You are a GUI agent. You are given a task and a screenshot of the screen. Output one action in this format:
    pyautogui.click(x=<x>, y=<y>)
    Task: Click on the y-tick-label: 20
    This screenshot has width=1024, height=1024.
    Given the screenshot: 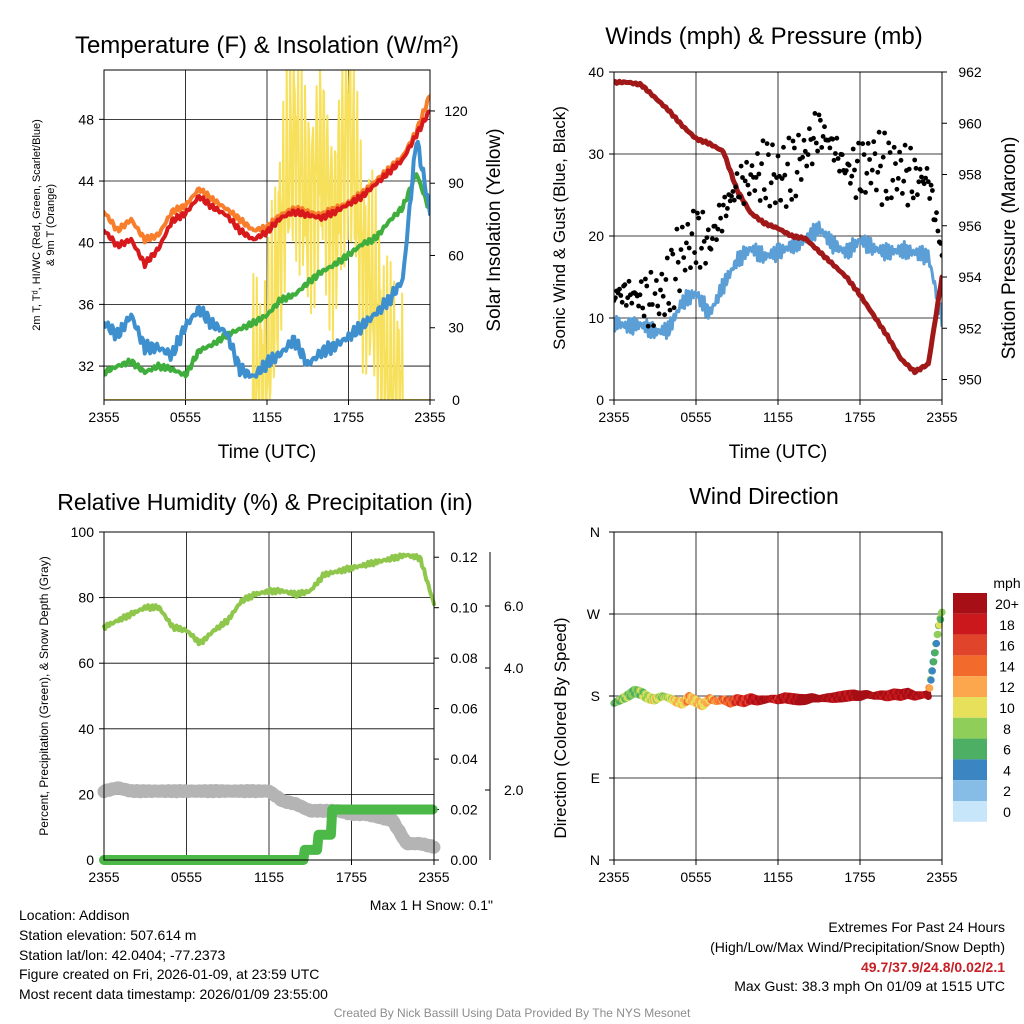 What is the action you would take?
    pyautogui.click(x=86, y=794)
    